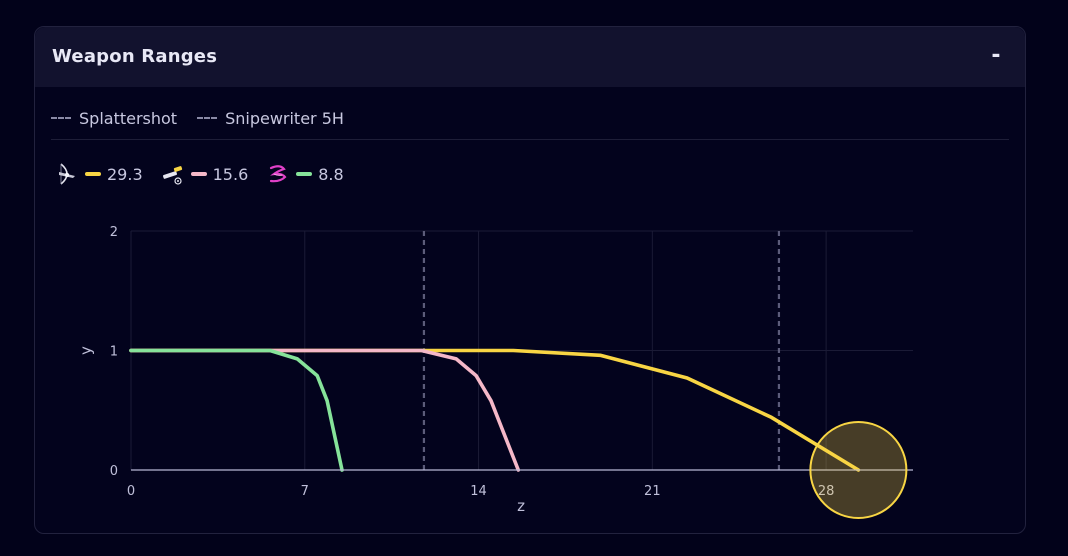  I want to click on legend-item-splattershot: Splattershot, so click(114, 118).